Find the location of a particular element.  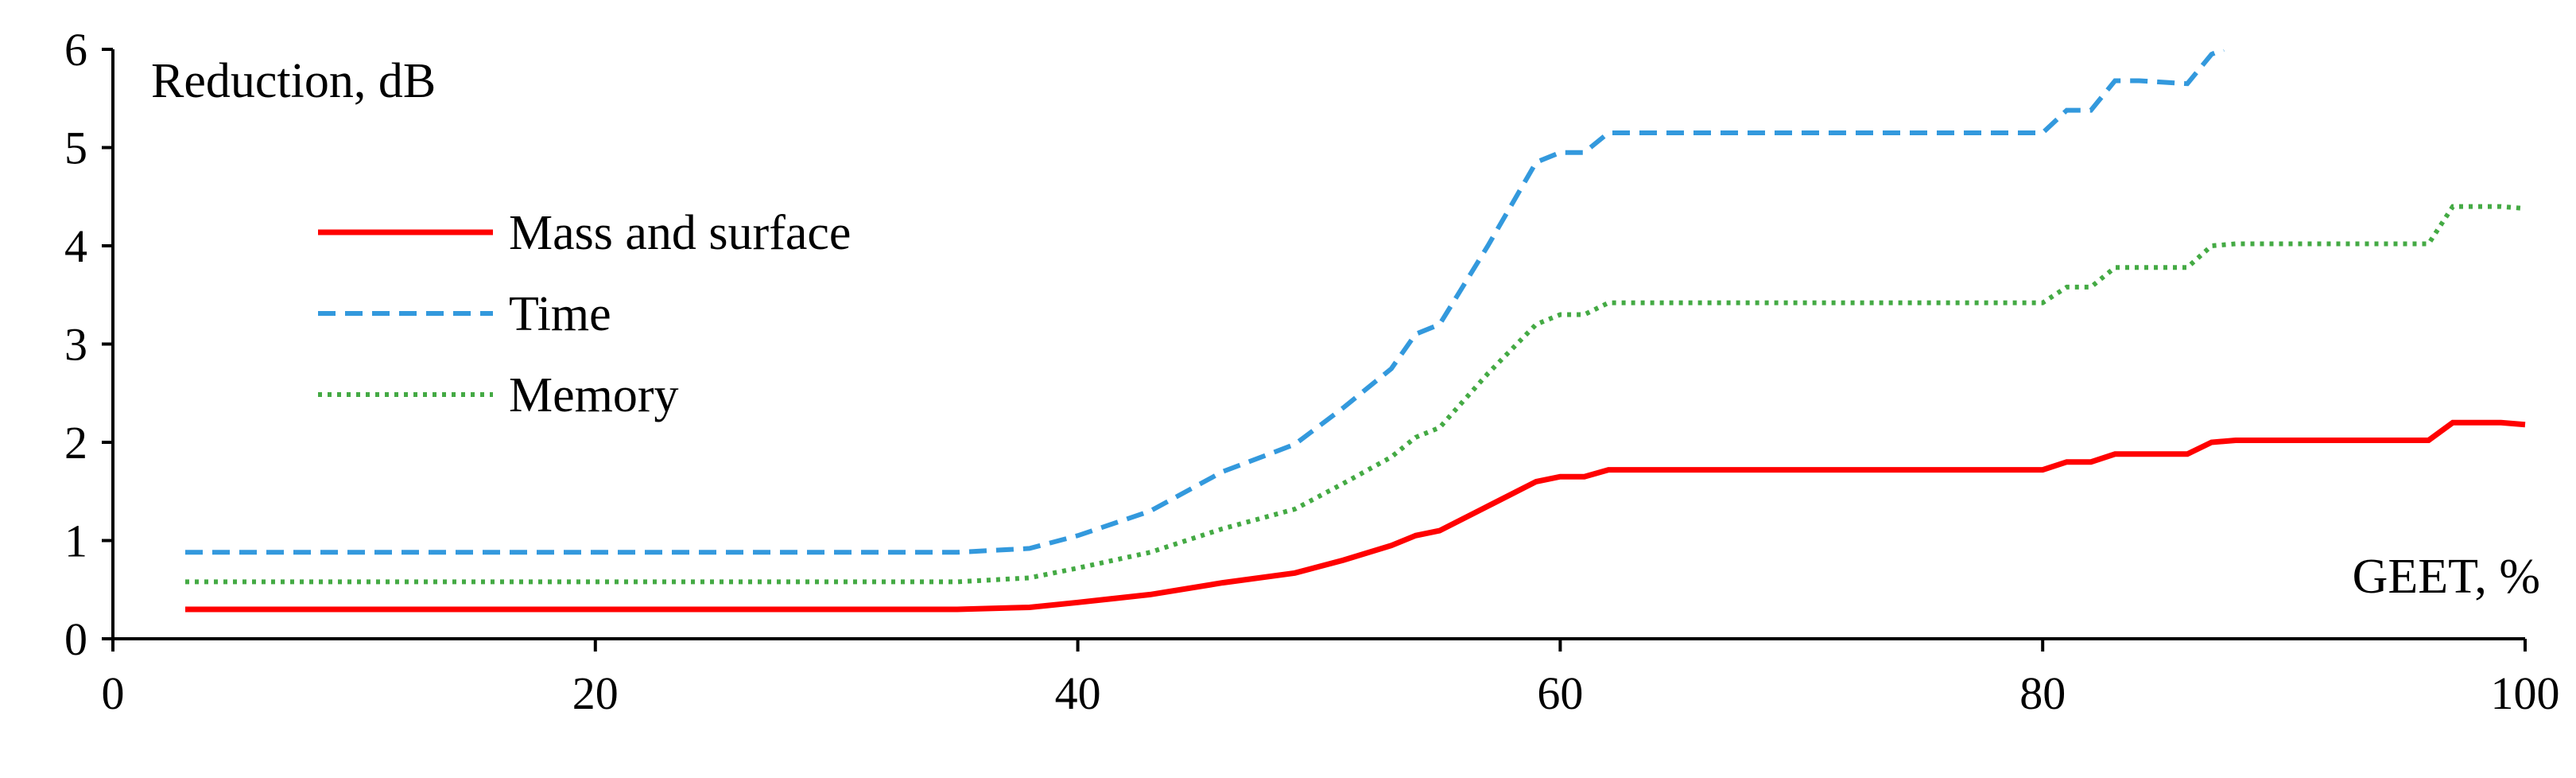

y-tick-label: 0 is located at coordinates (76, 639).